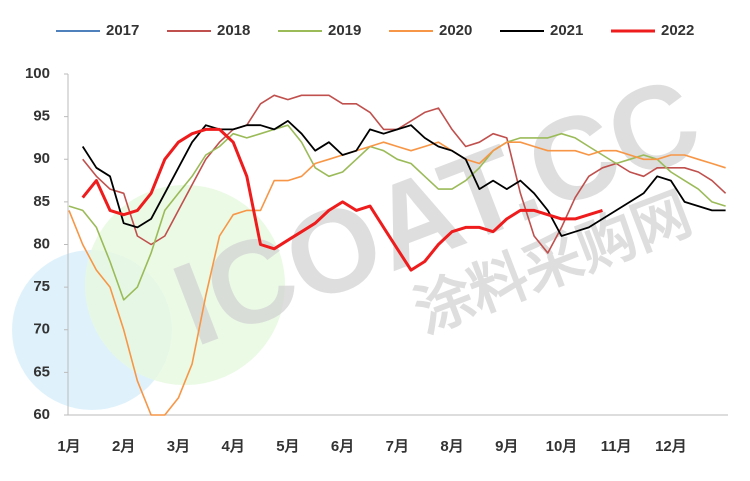 The height and width of the screenshot is (481, 750). I want to click on legend-label: 2021, so click(566, 30).